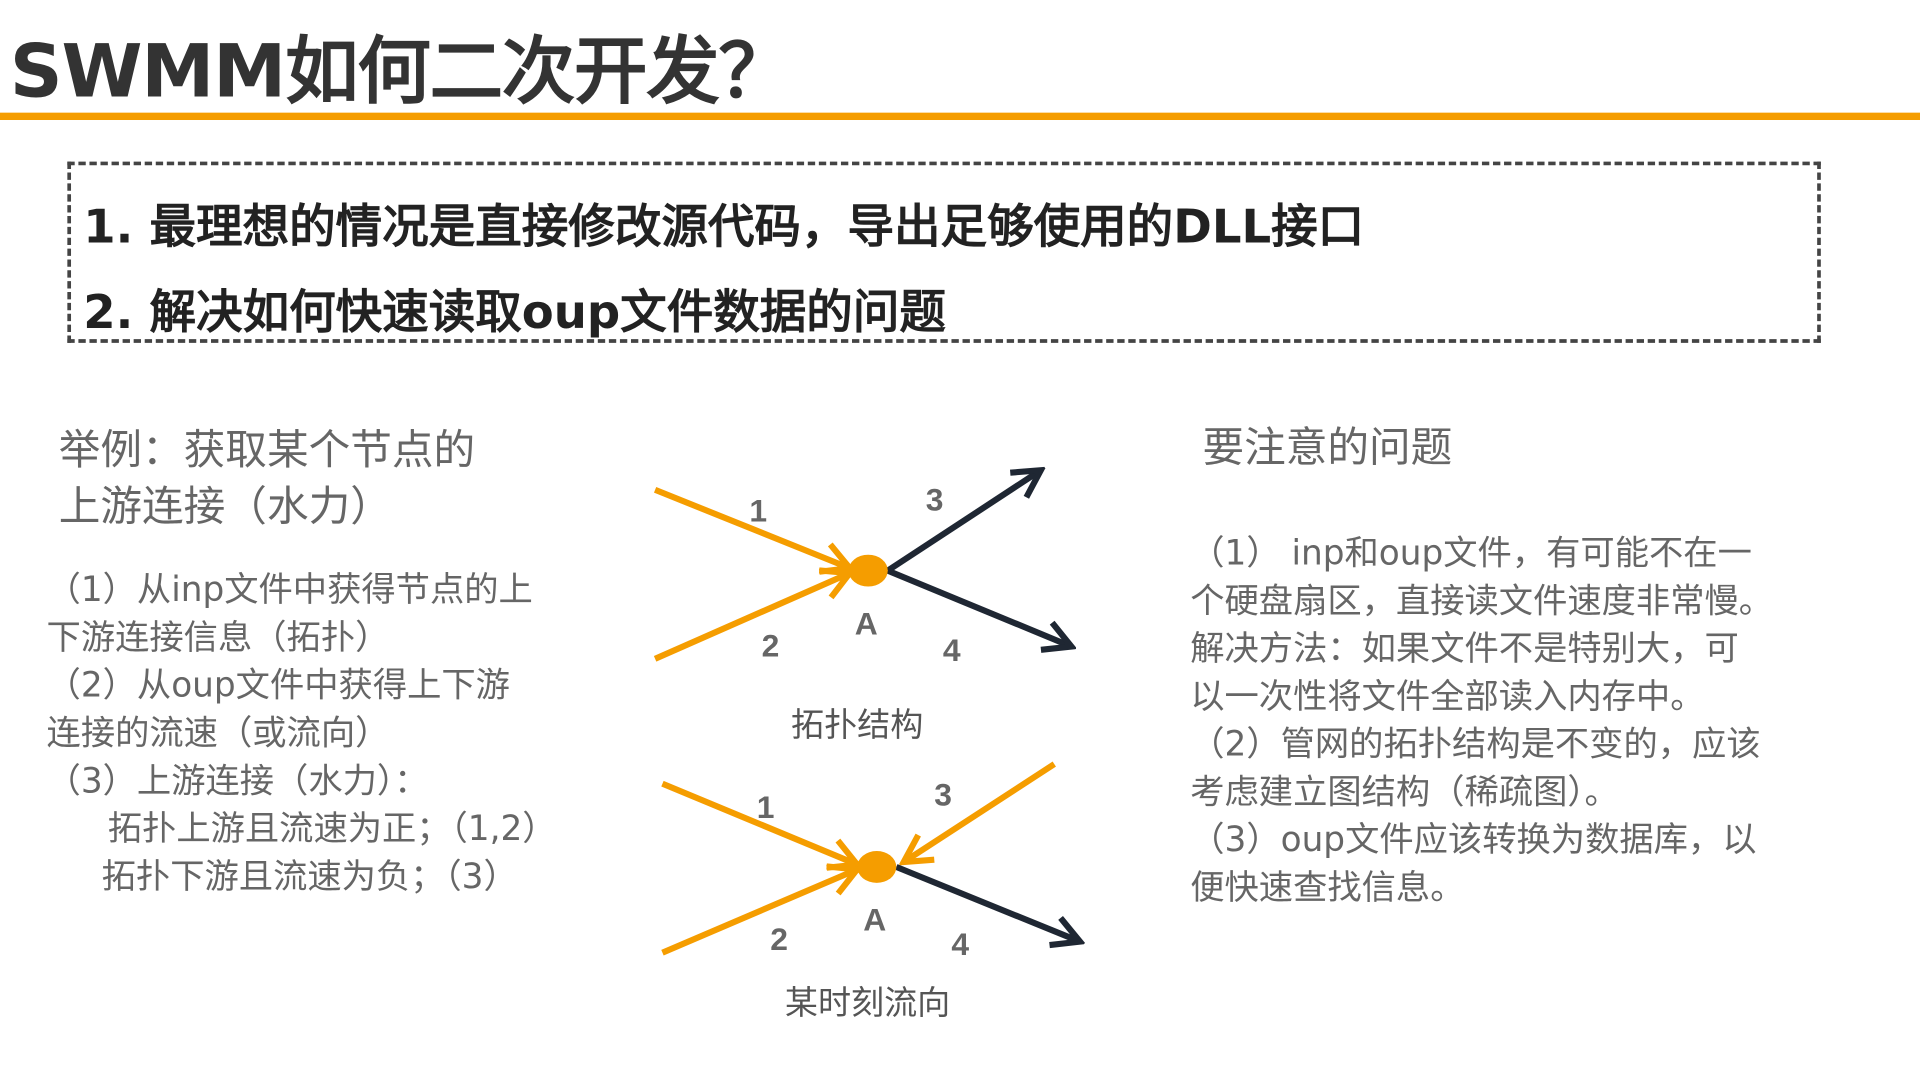  Describe the element at coordinates (779, 939) in the screenshot. I see `d2-label-2: 2` at that location.